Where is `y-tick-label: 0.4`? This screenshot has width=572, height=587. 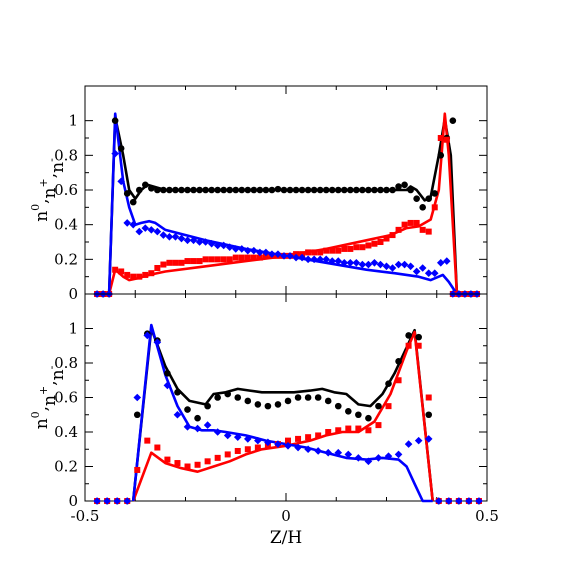 y-tick-label: 0.4 is located at coordinates (66, 432).